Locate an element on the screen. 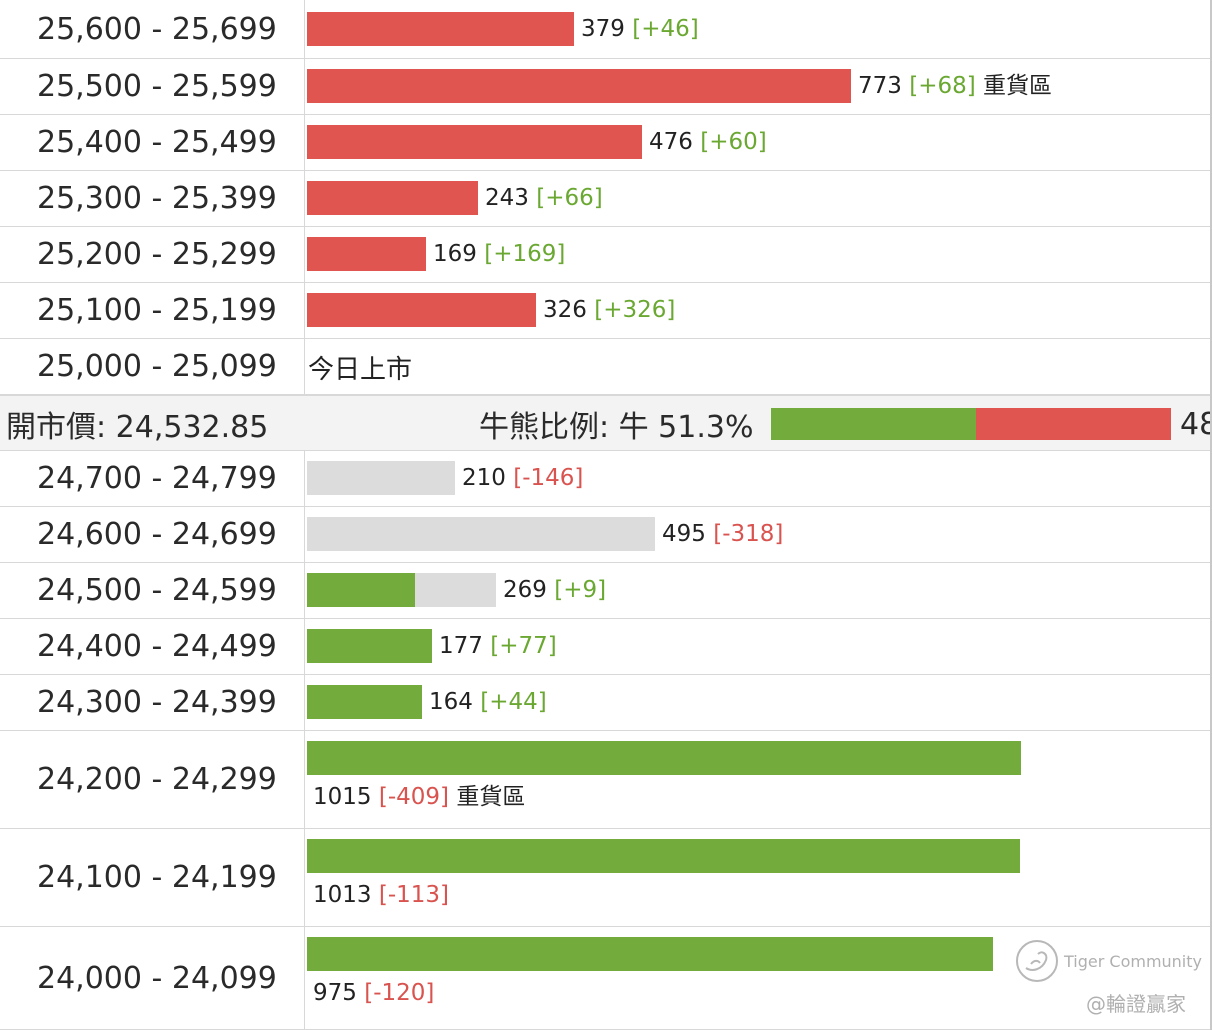 This screenshot has height=1030, width=1212. data-label: 1015 [-409] 重貨區 is located at coordinates (419, 797).